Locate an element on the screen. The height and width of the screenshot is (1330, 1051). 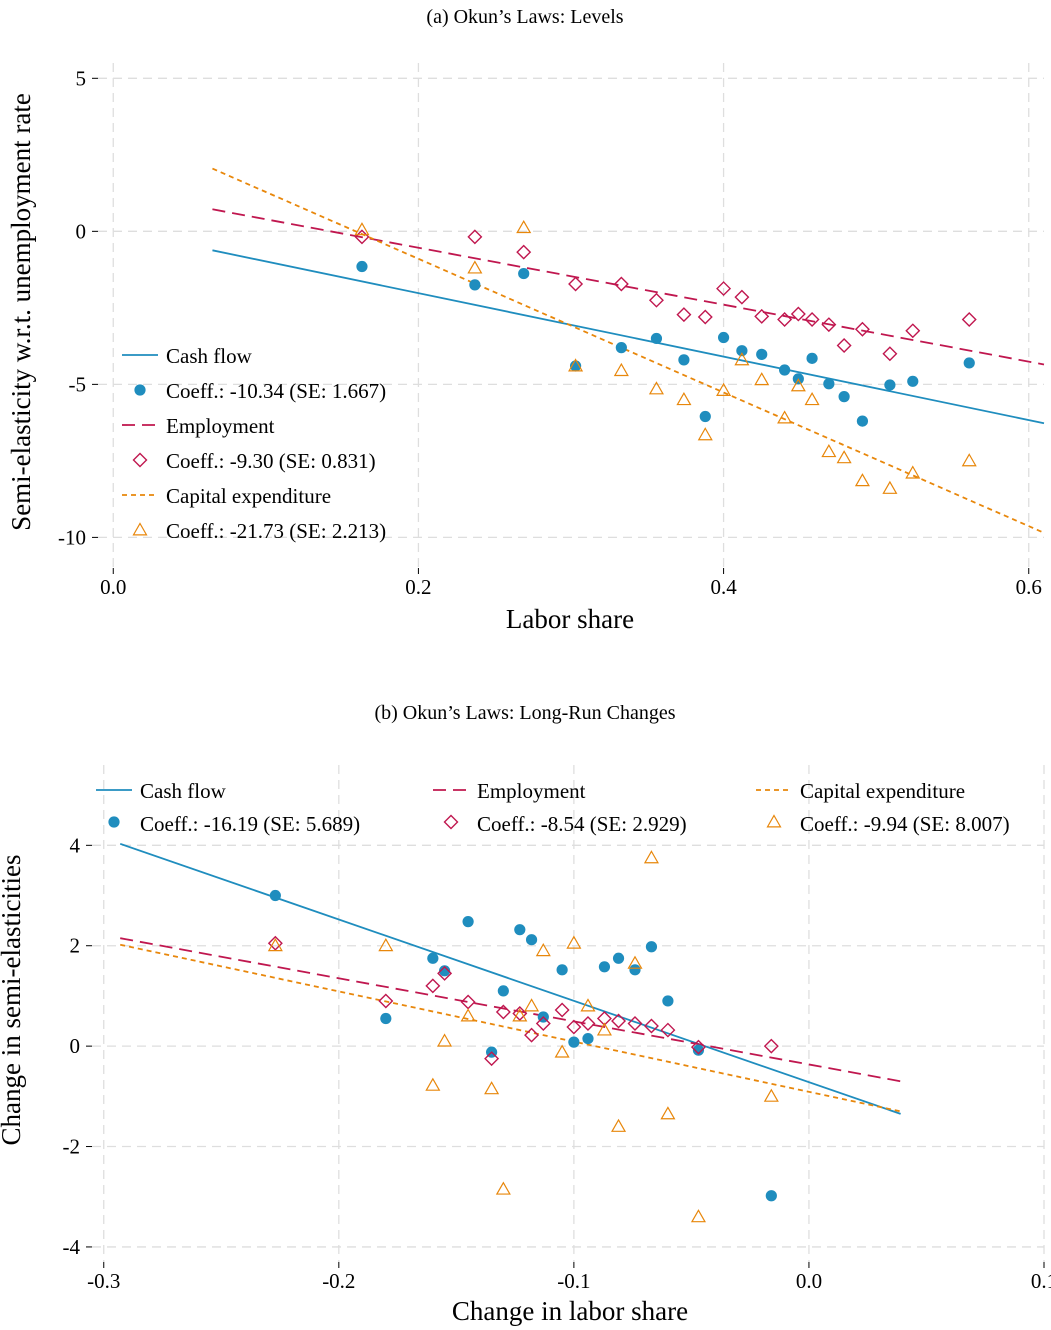
panel-b-points-emp is located at coordinates (523, 1001).